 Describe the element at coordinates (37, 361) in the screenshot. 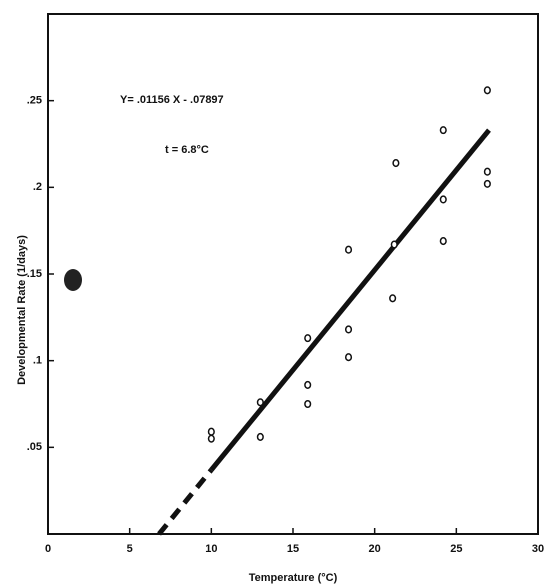

I see `y-tick-label: .1` at that location.